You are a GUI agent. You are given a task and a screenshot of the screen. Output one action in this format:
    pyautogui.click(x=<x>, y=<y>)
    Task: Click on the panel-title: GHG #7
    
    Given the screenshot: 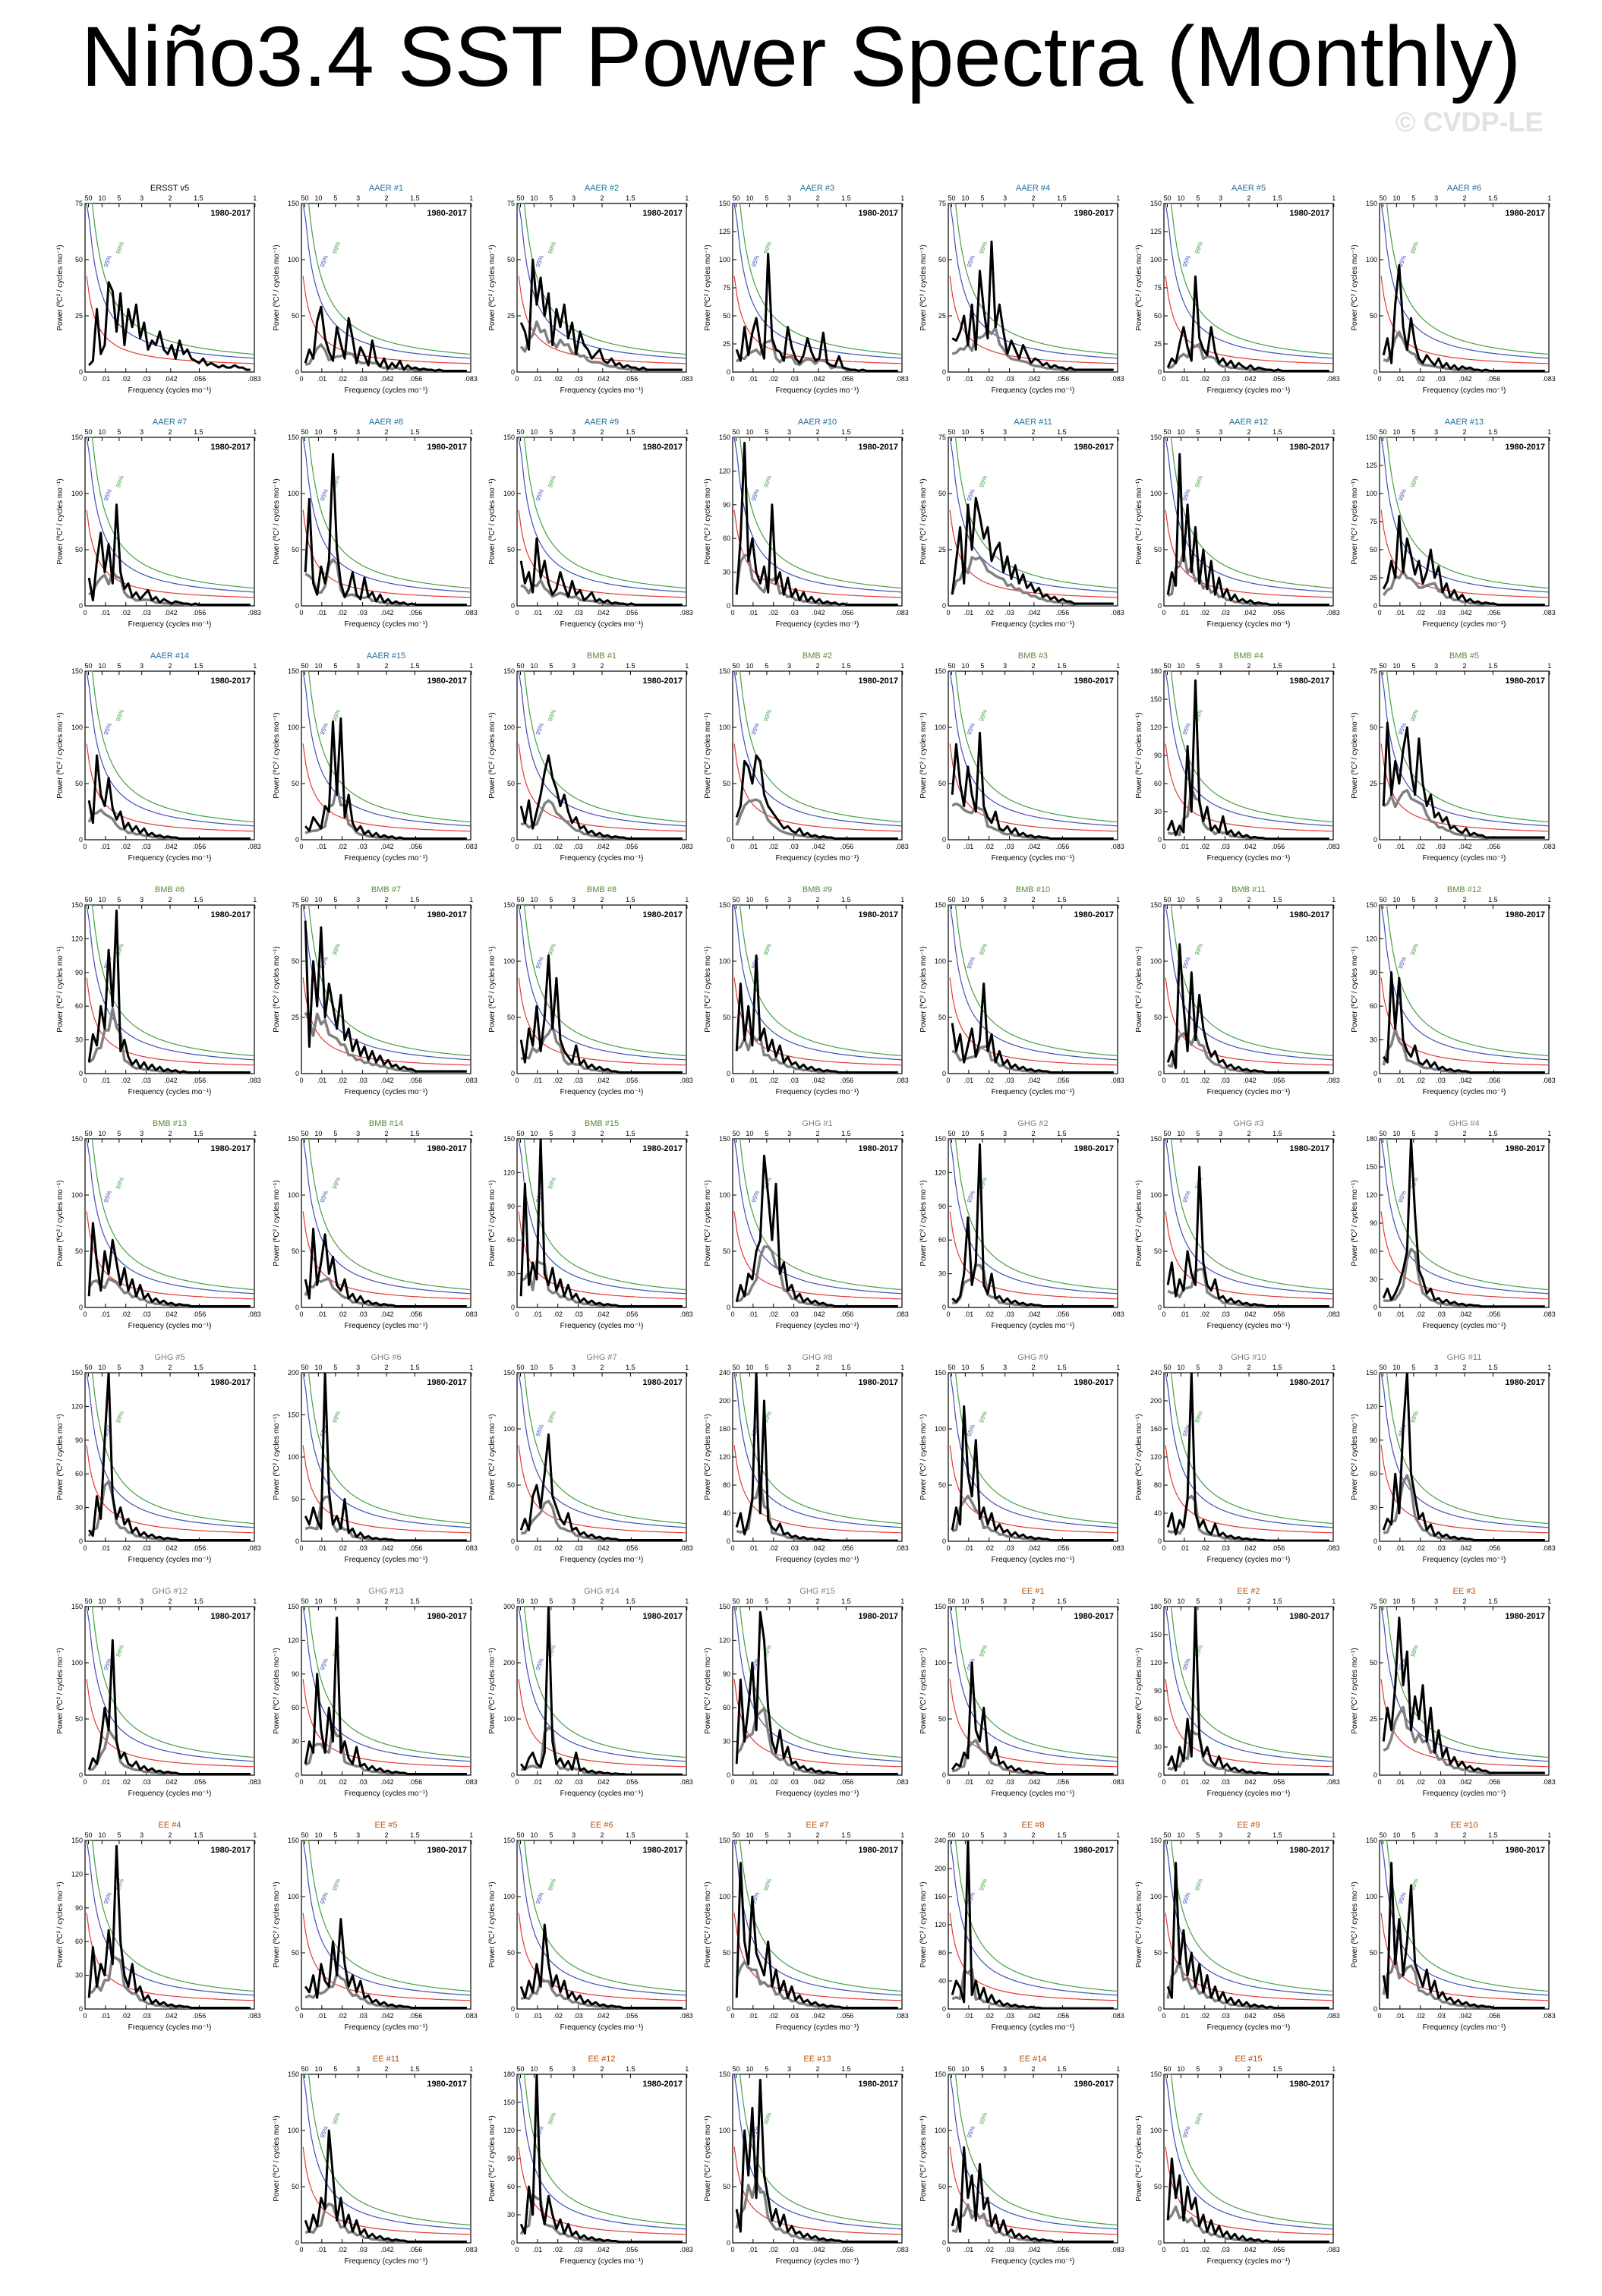 What is the action you would take?
    pyautogui.click(x=601, y=1358)
    